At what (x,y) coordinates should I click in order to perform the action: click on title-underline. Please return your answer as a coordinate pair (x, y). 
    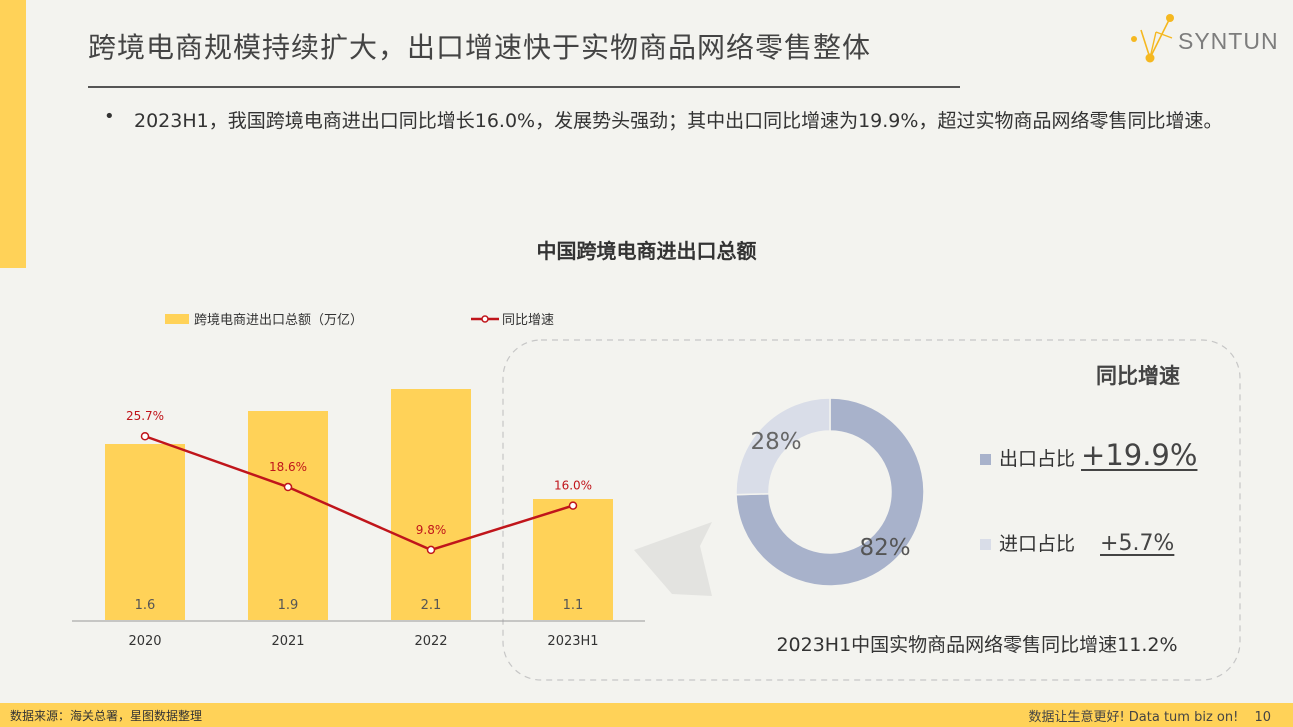
    Looking at the image, I should click on (524, 87).